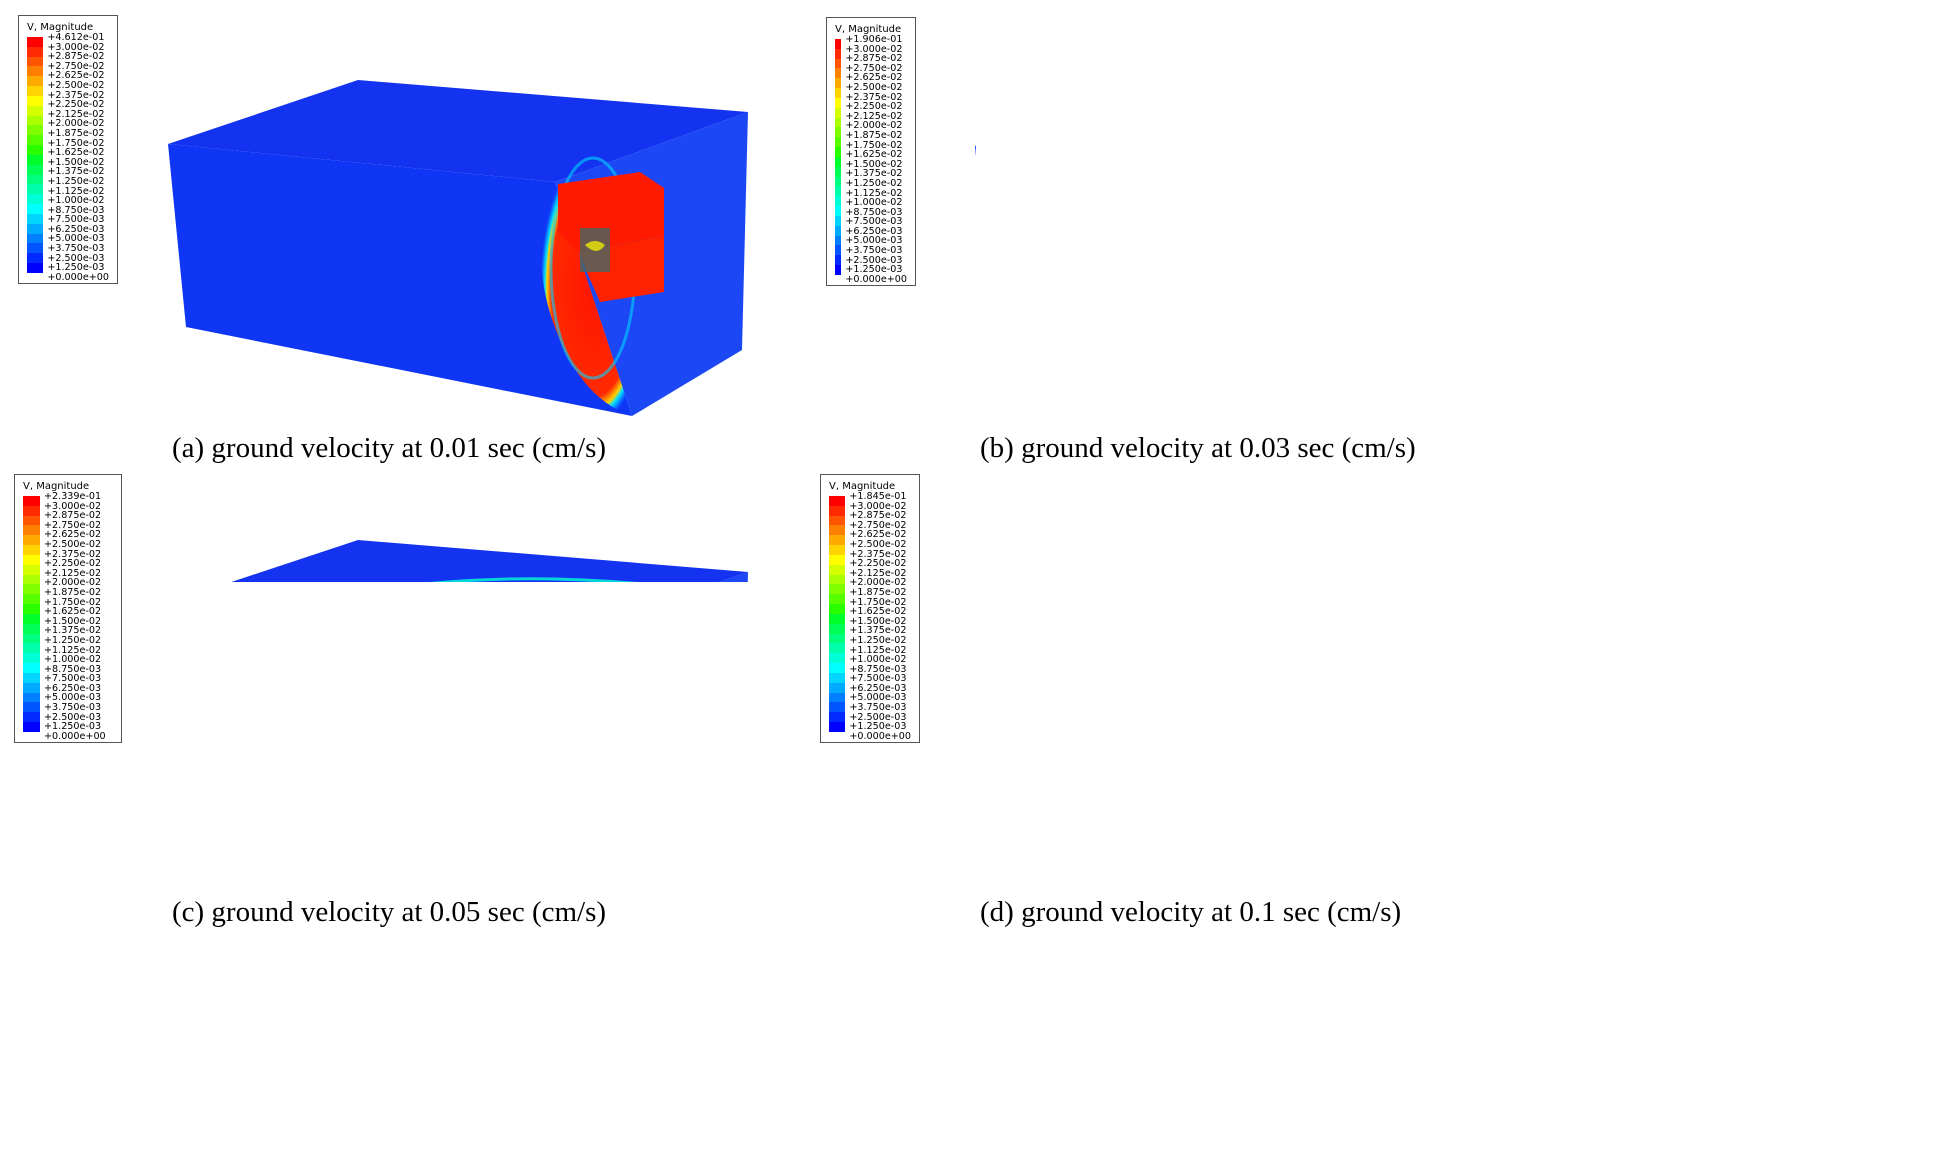  What do you see at coordinates (874, 135) in the screenshot?
I see `legend-tick-label: +1.875e-02` at bounding box center [874, 135].